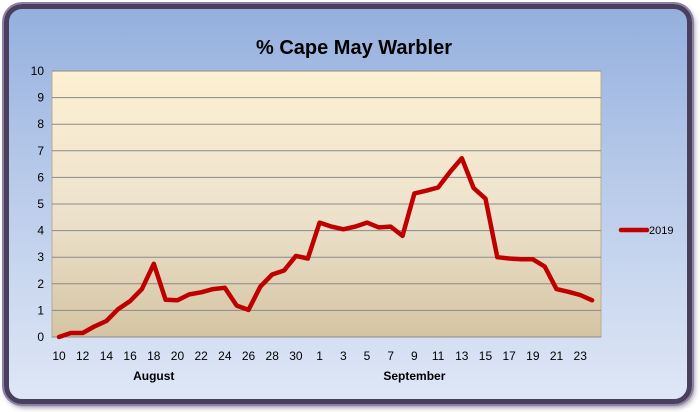 This screenshot has width=700, height=412. Describe the element at coordinates (249, 356) in the screenshot. I see `x-tick-label: 26` at that location.